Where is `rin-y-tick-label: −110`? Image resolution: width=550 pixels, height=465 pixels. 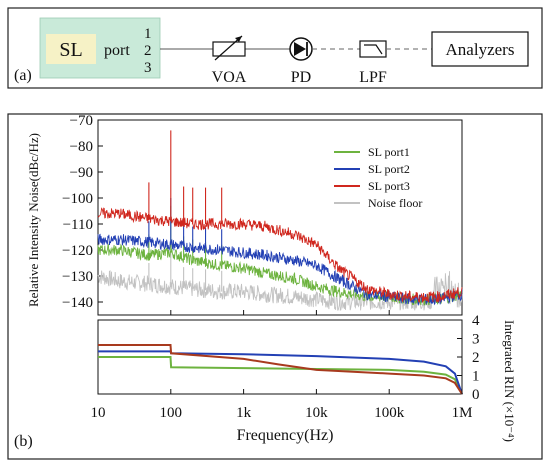 rin-y-tick-label: −110 is located at coordinates (78, 225).